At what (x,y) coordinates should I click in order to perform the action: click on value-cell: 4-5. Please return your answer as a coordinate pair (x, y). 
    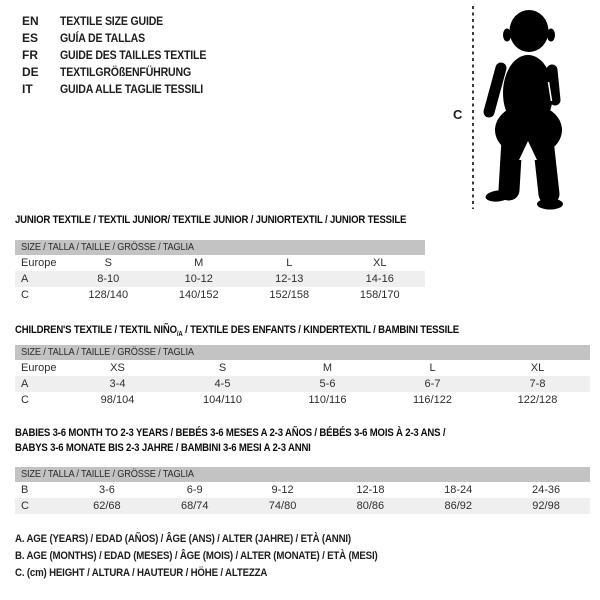
    Looking at the image, I should click on (222, 384).